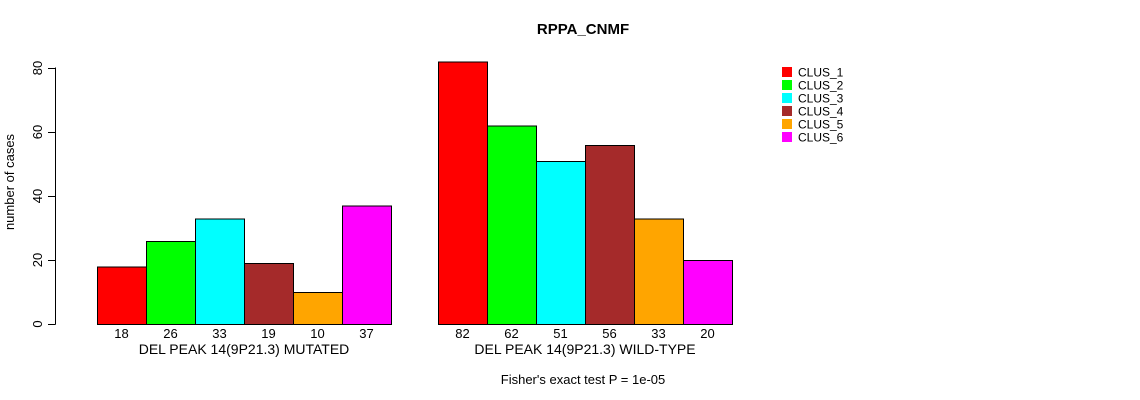  What do you see at coordinates (821, 99) in the screenshot?
I see `legend-label: CLUS_3` at bounding box center [821, 99].